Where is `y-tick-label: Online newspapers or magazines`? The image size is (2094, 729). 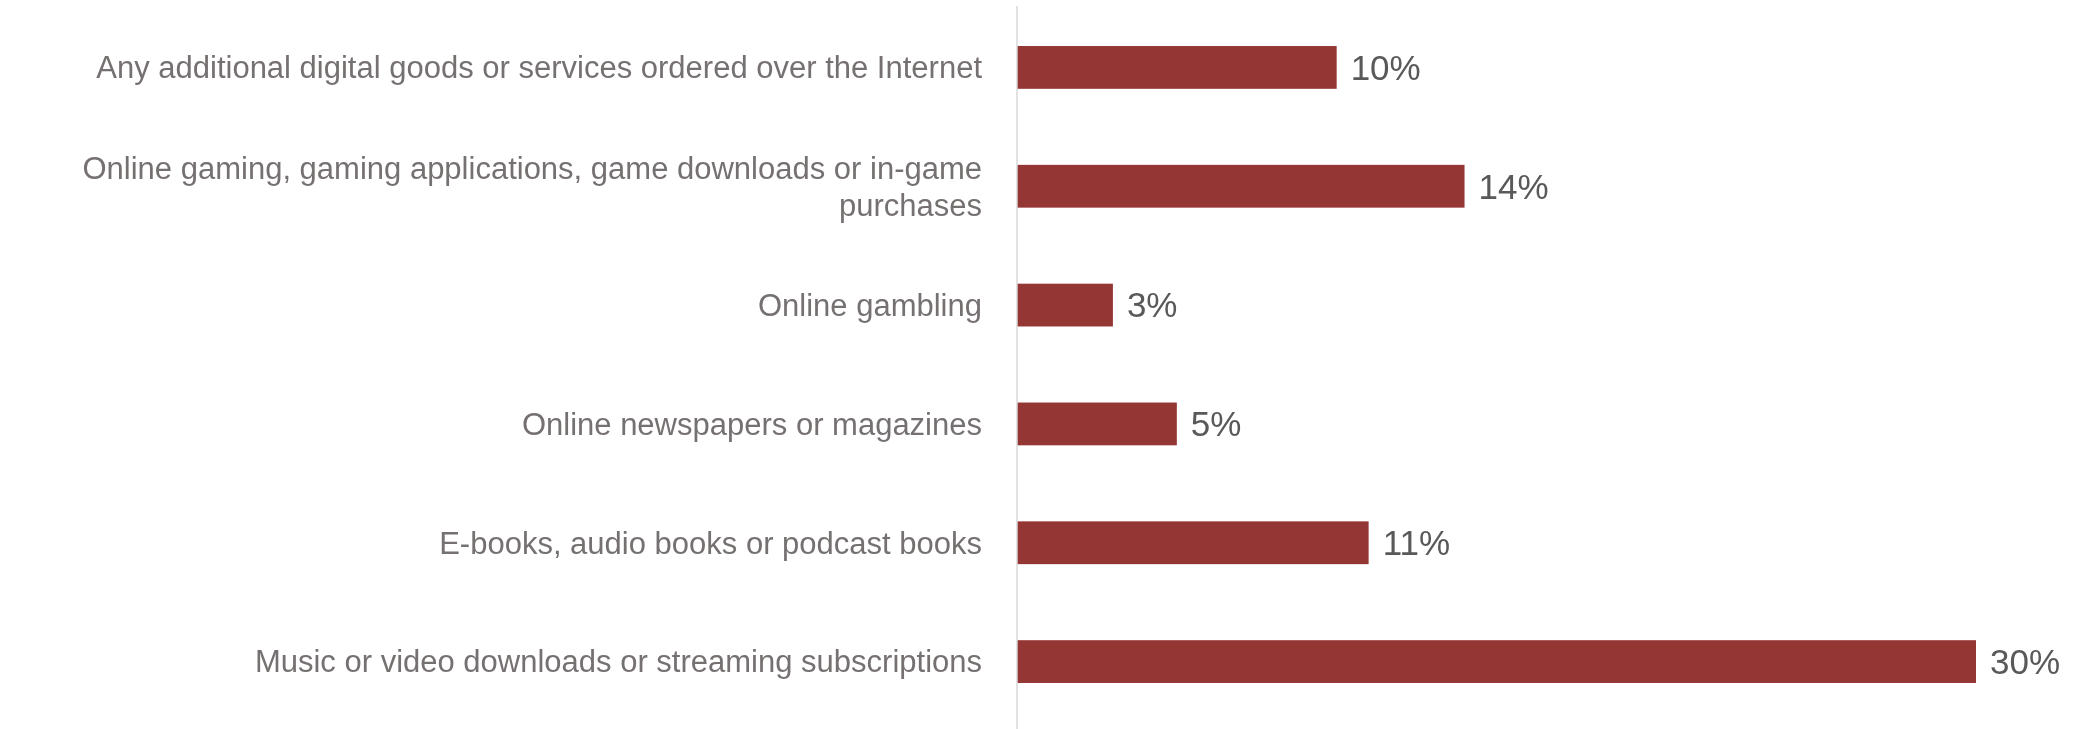
y-tick-label: Online newspapers or magazines is located at coordinates (751, 424).